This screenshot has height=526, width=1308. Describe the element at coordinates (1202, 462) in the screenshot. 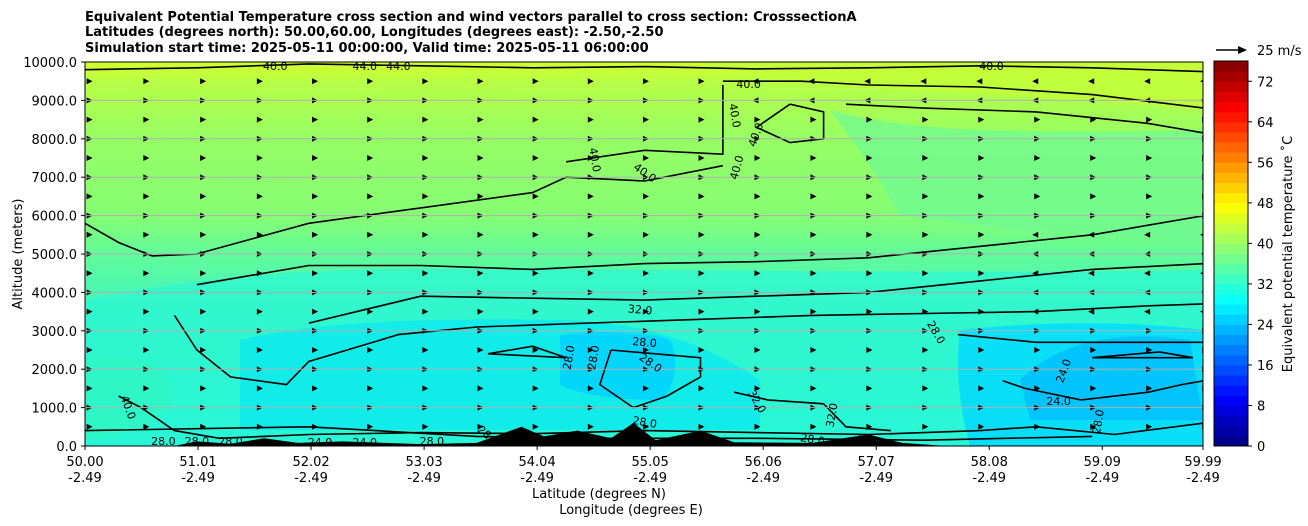

I see `x-tick-label-lat: 59.99` at that location.